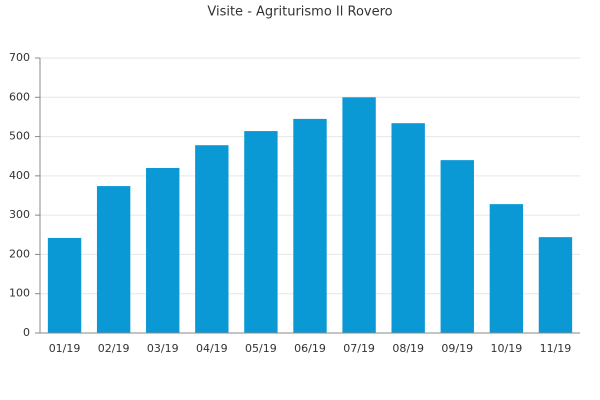  I want to click on x-tick-label: 01/19, so click(65, 348).